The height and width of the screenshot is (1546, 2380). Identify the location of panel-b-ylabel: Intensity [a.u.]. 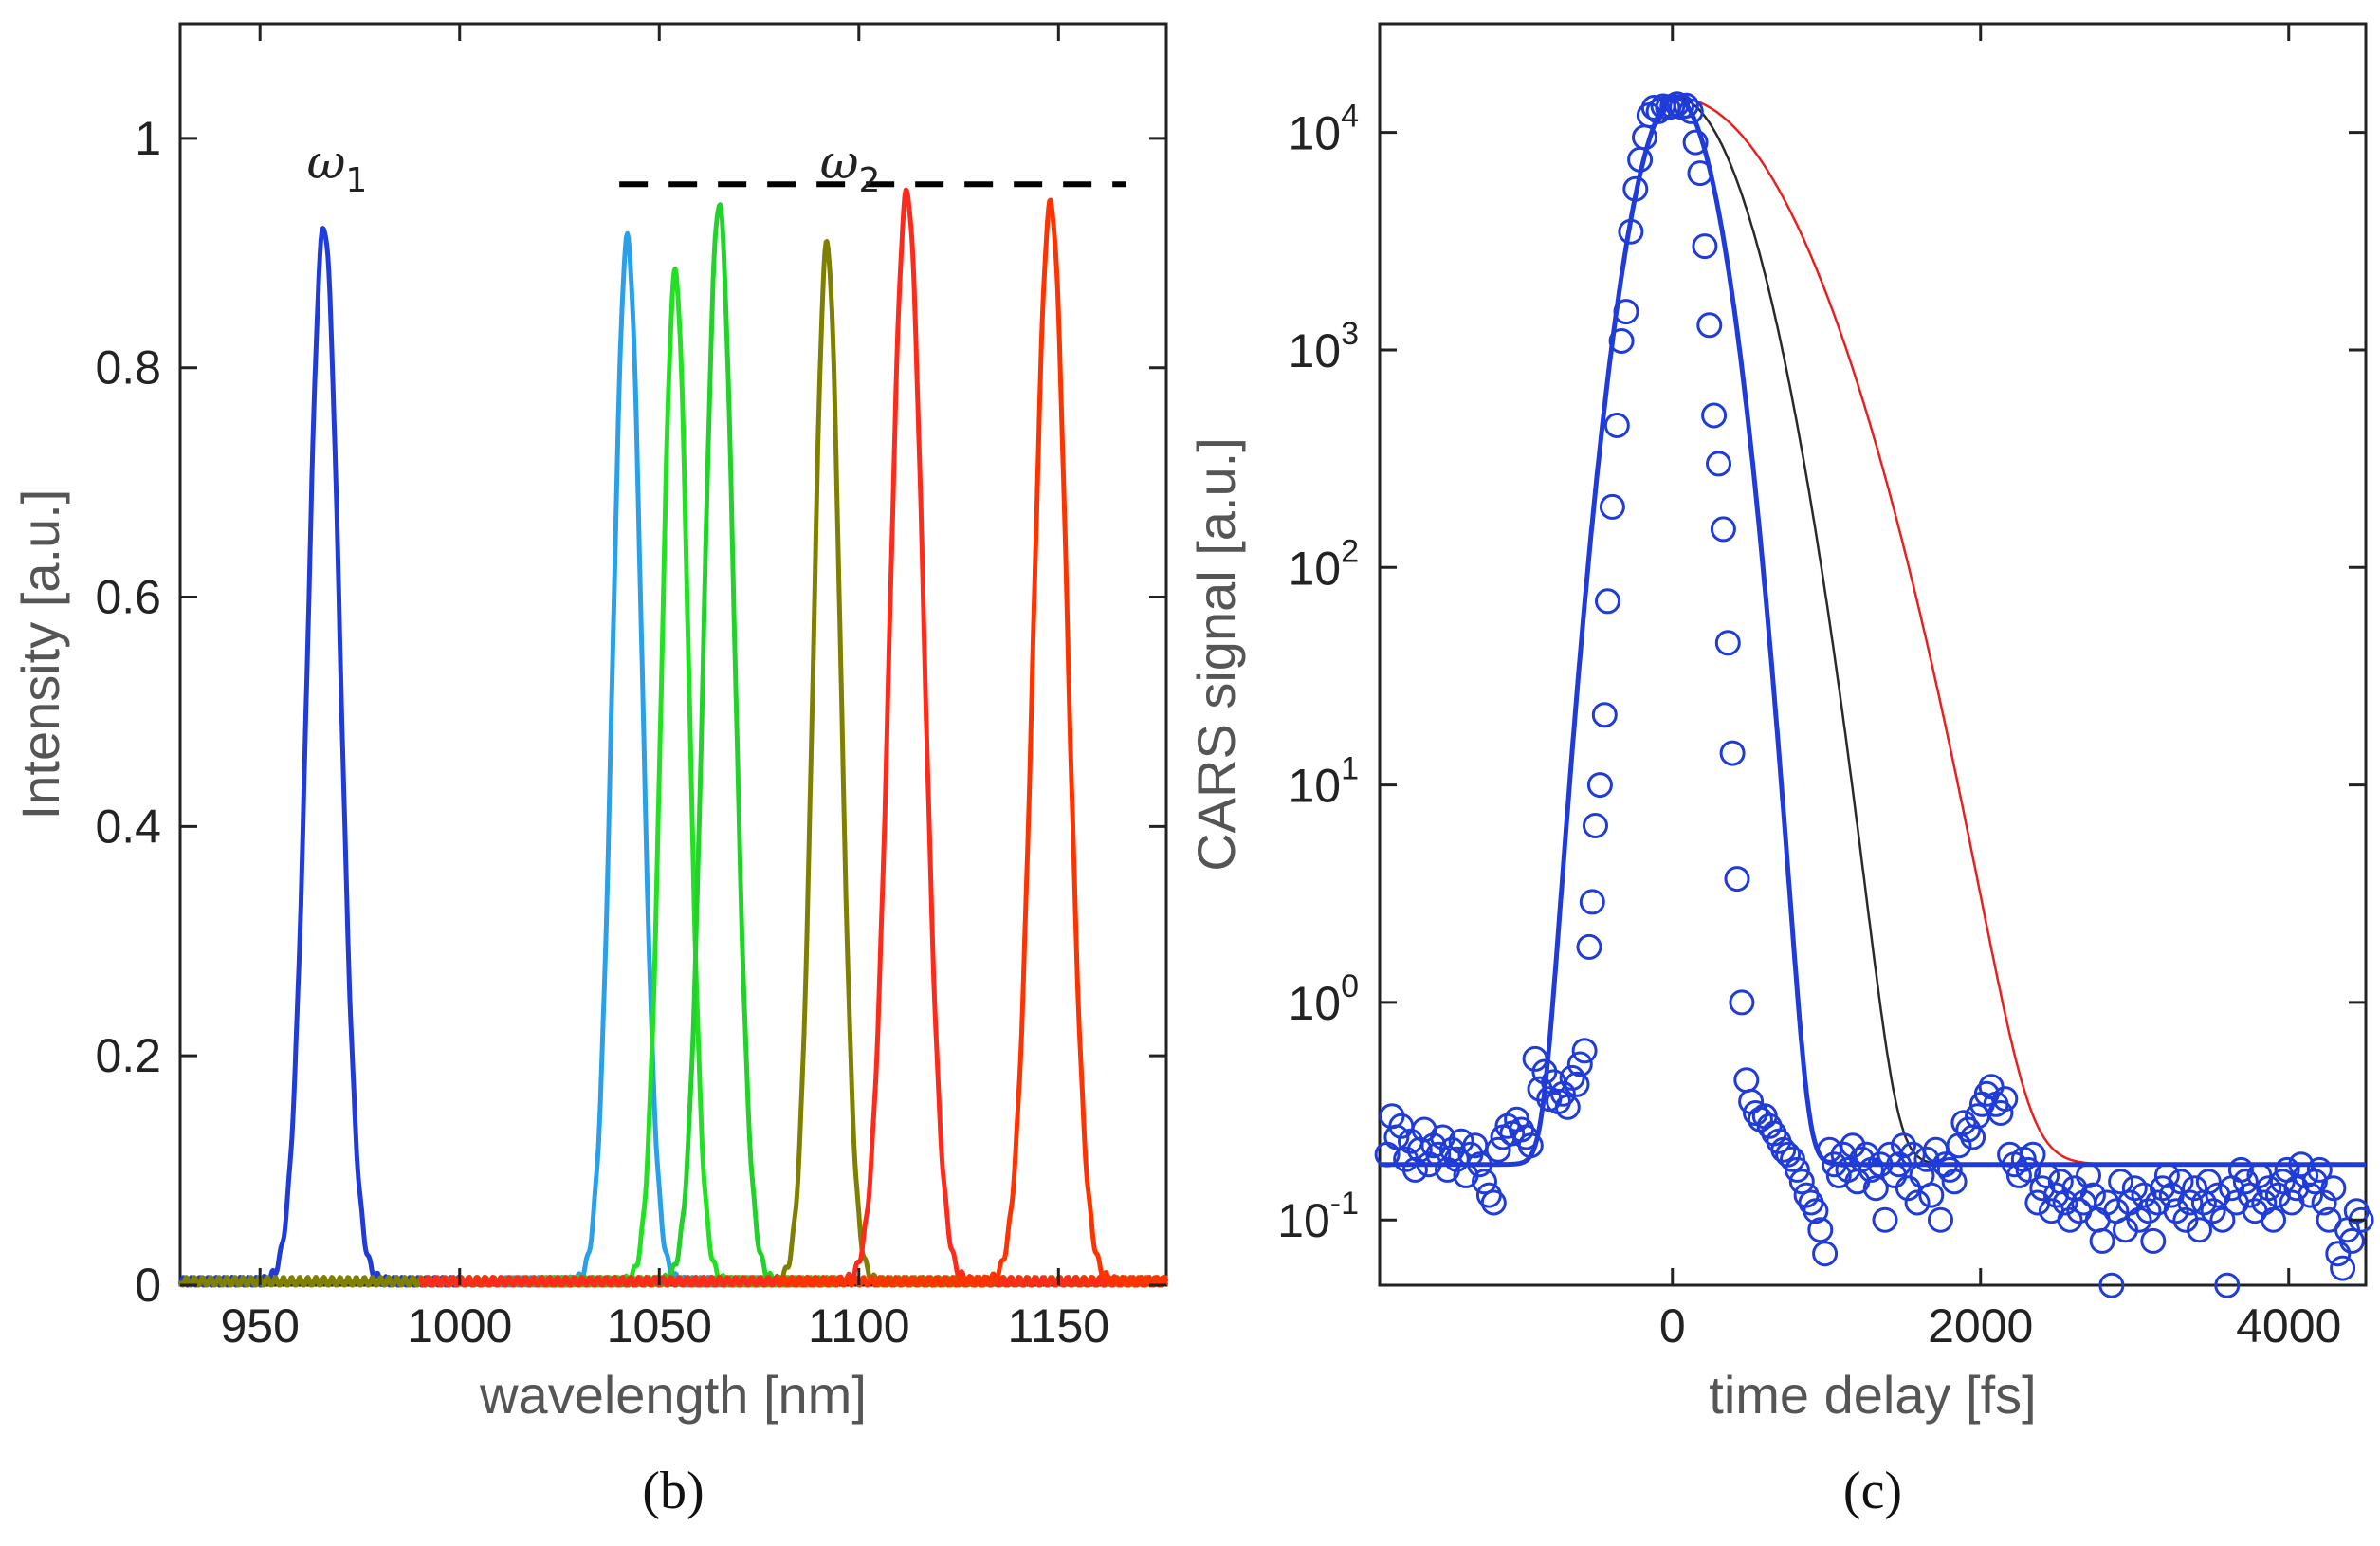
(40, 654).